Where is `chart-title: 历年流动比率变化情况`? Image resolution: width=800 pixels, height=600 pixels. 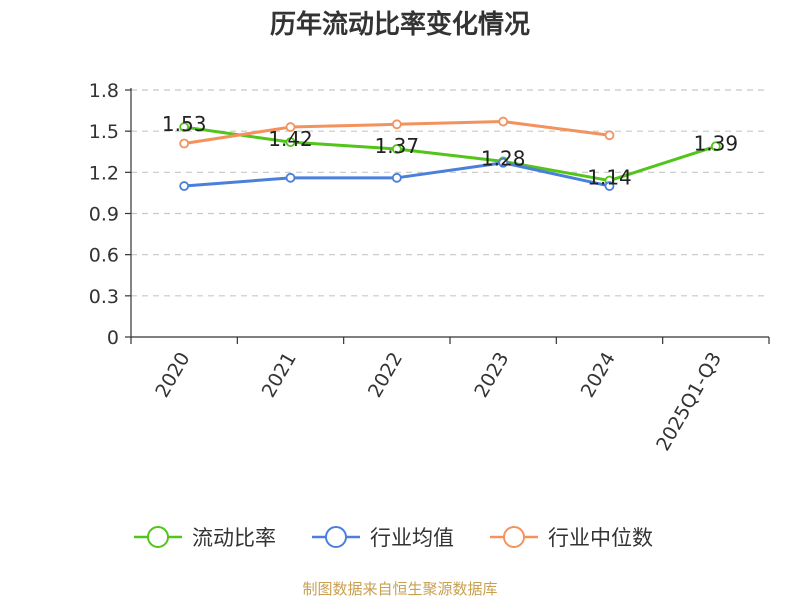
chart-title: 历年流动比率变化情况 is located at coordinates (399, 25).